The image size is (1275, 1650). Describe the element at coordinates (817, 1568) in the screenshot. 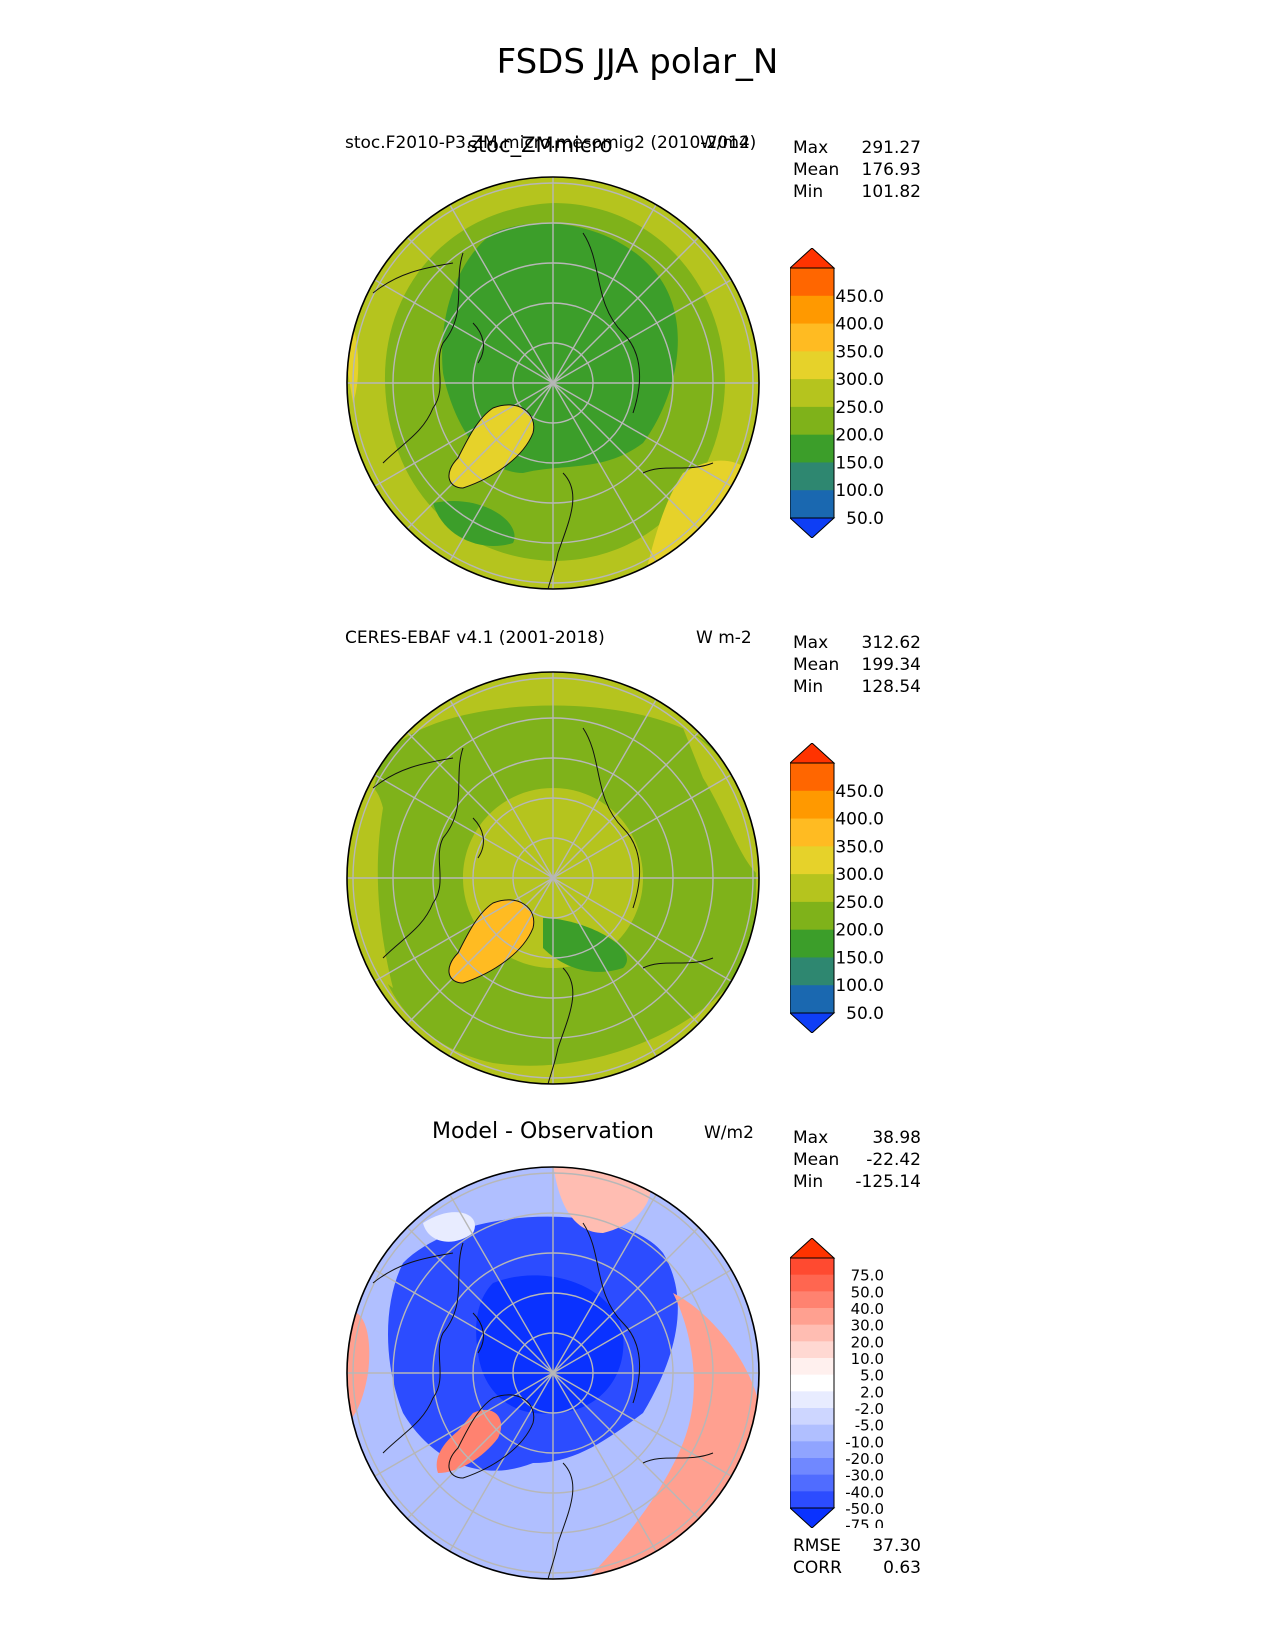

I see `corr-label: CORR` at that location.